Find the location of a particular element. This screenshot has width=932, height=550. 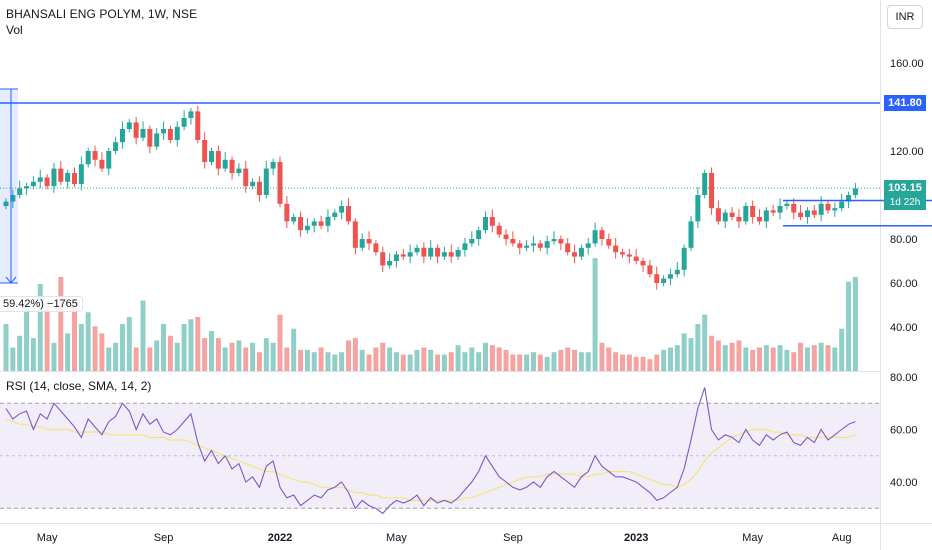

rsi-sma-line is located at coordinates (430, 459).